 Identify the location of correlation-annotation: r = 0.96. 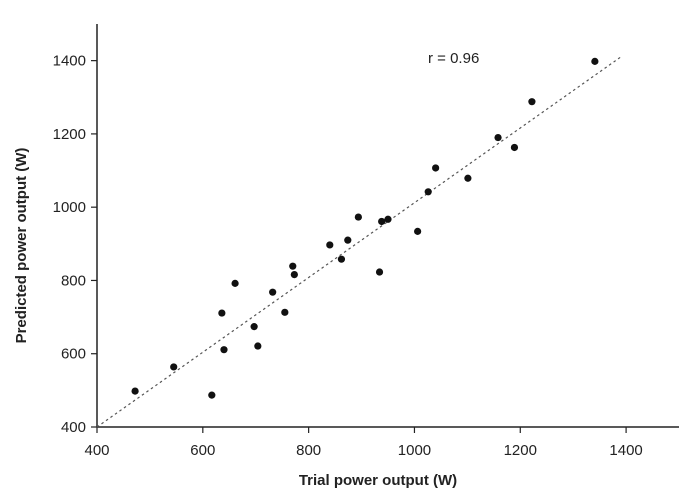
(453, 58).